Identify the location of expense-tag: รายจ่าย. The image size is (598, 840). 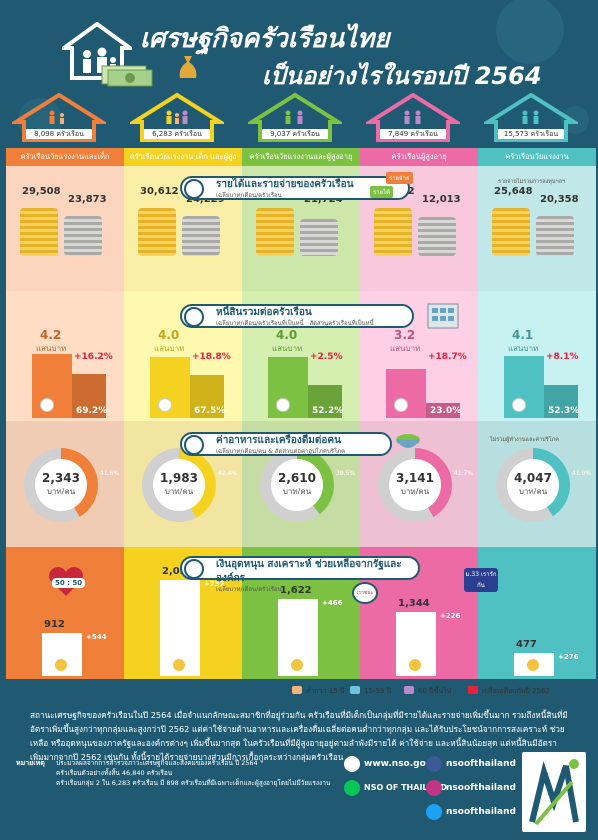
(399, 178).